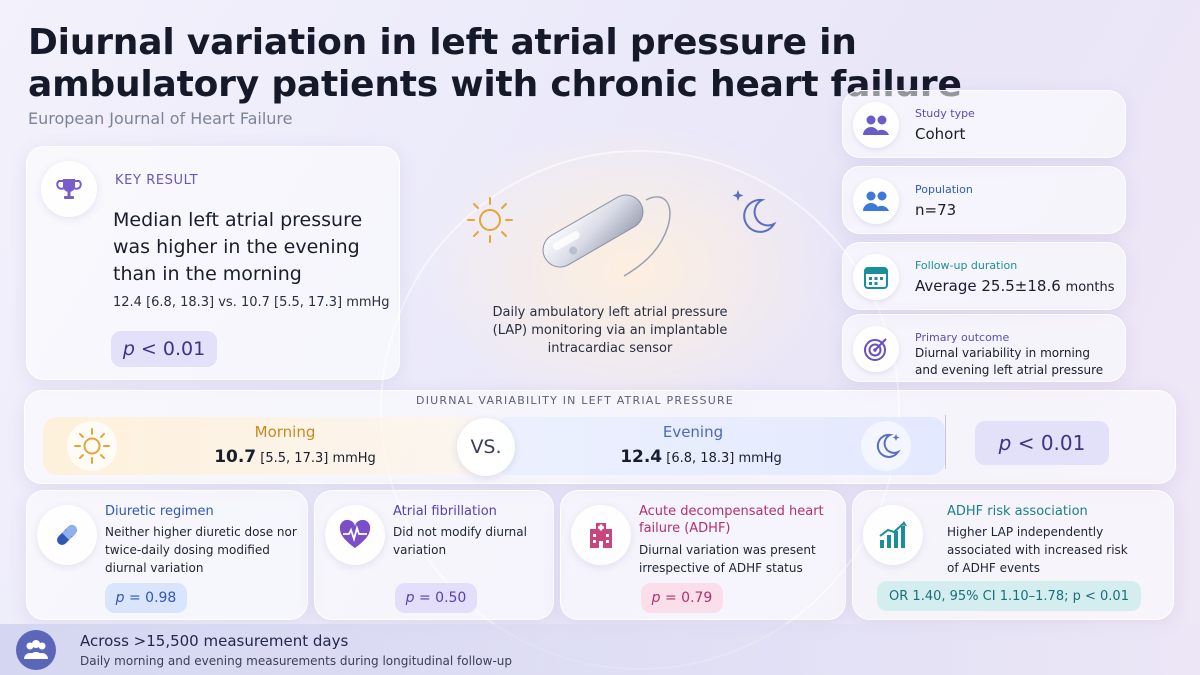 The image size is (1200, 675). Describe the element at coordinates (285, 432) in the screenshot. I see `morning-label: Morning` at that location.